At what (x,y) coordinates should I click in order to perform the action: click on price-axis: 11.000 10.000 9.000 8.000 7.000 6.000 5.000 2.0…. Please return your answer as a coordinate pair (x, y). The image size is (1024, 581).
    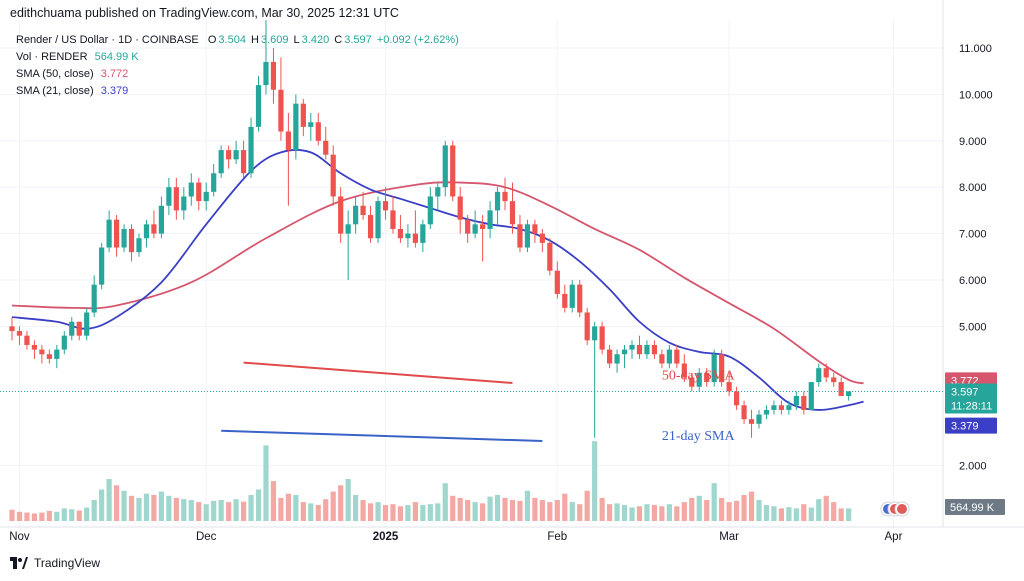
    Looking at the image, I should click on (976, 258).